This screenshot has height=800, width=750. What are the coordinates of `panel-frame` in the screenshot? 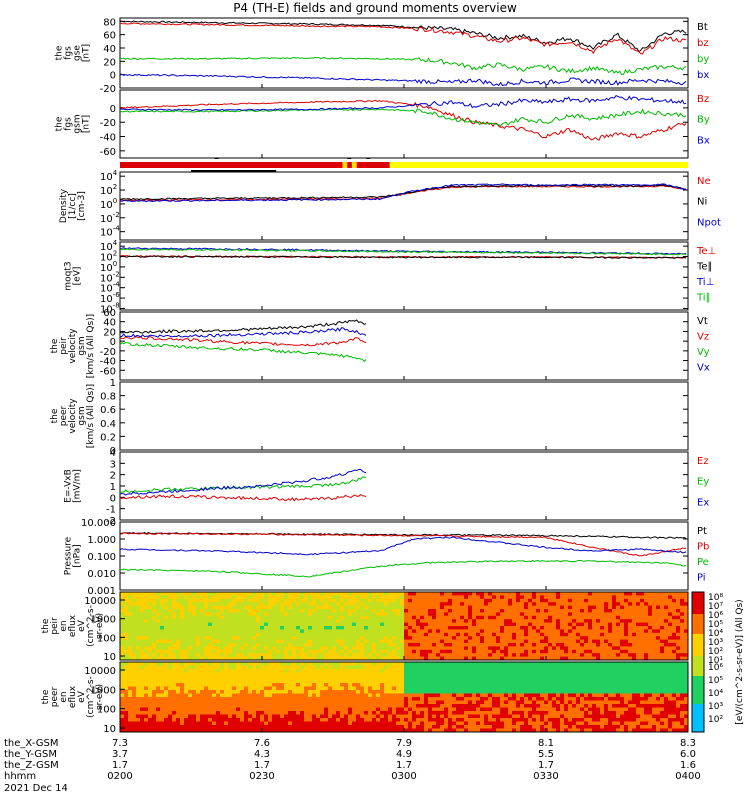 It's located at (404, 486).